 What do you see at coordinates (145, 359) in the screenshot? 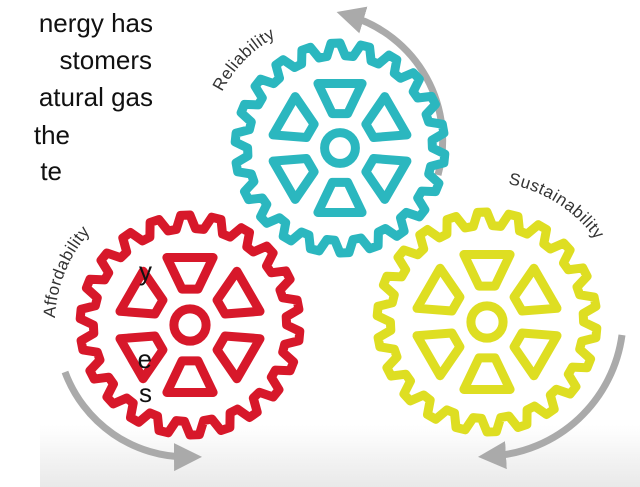
I see `body-text-line: e` at bounding box center [145, 359].